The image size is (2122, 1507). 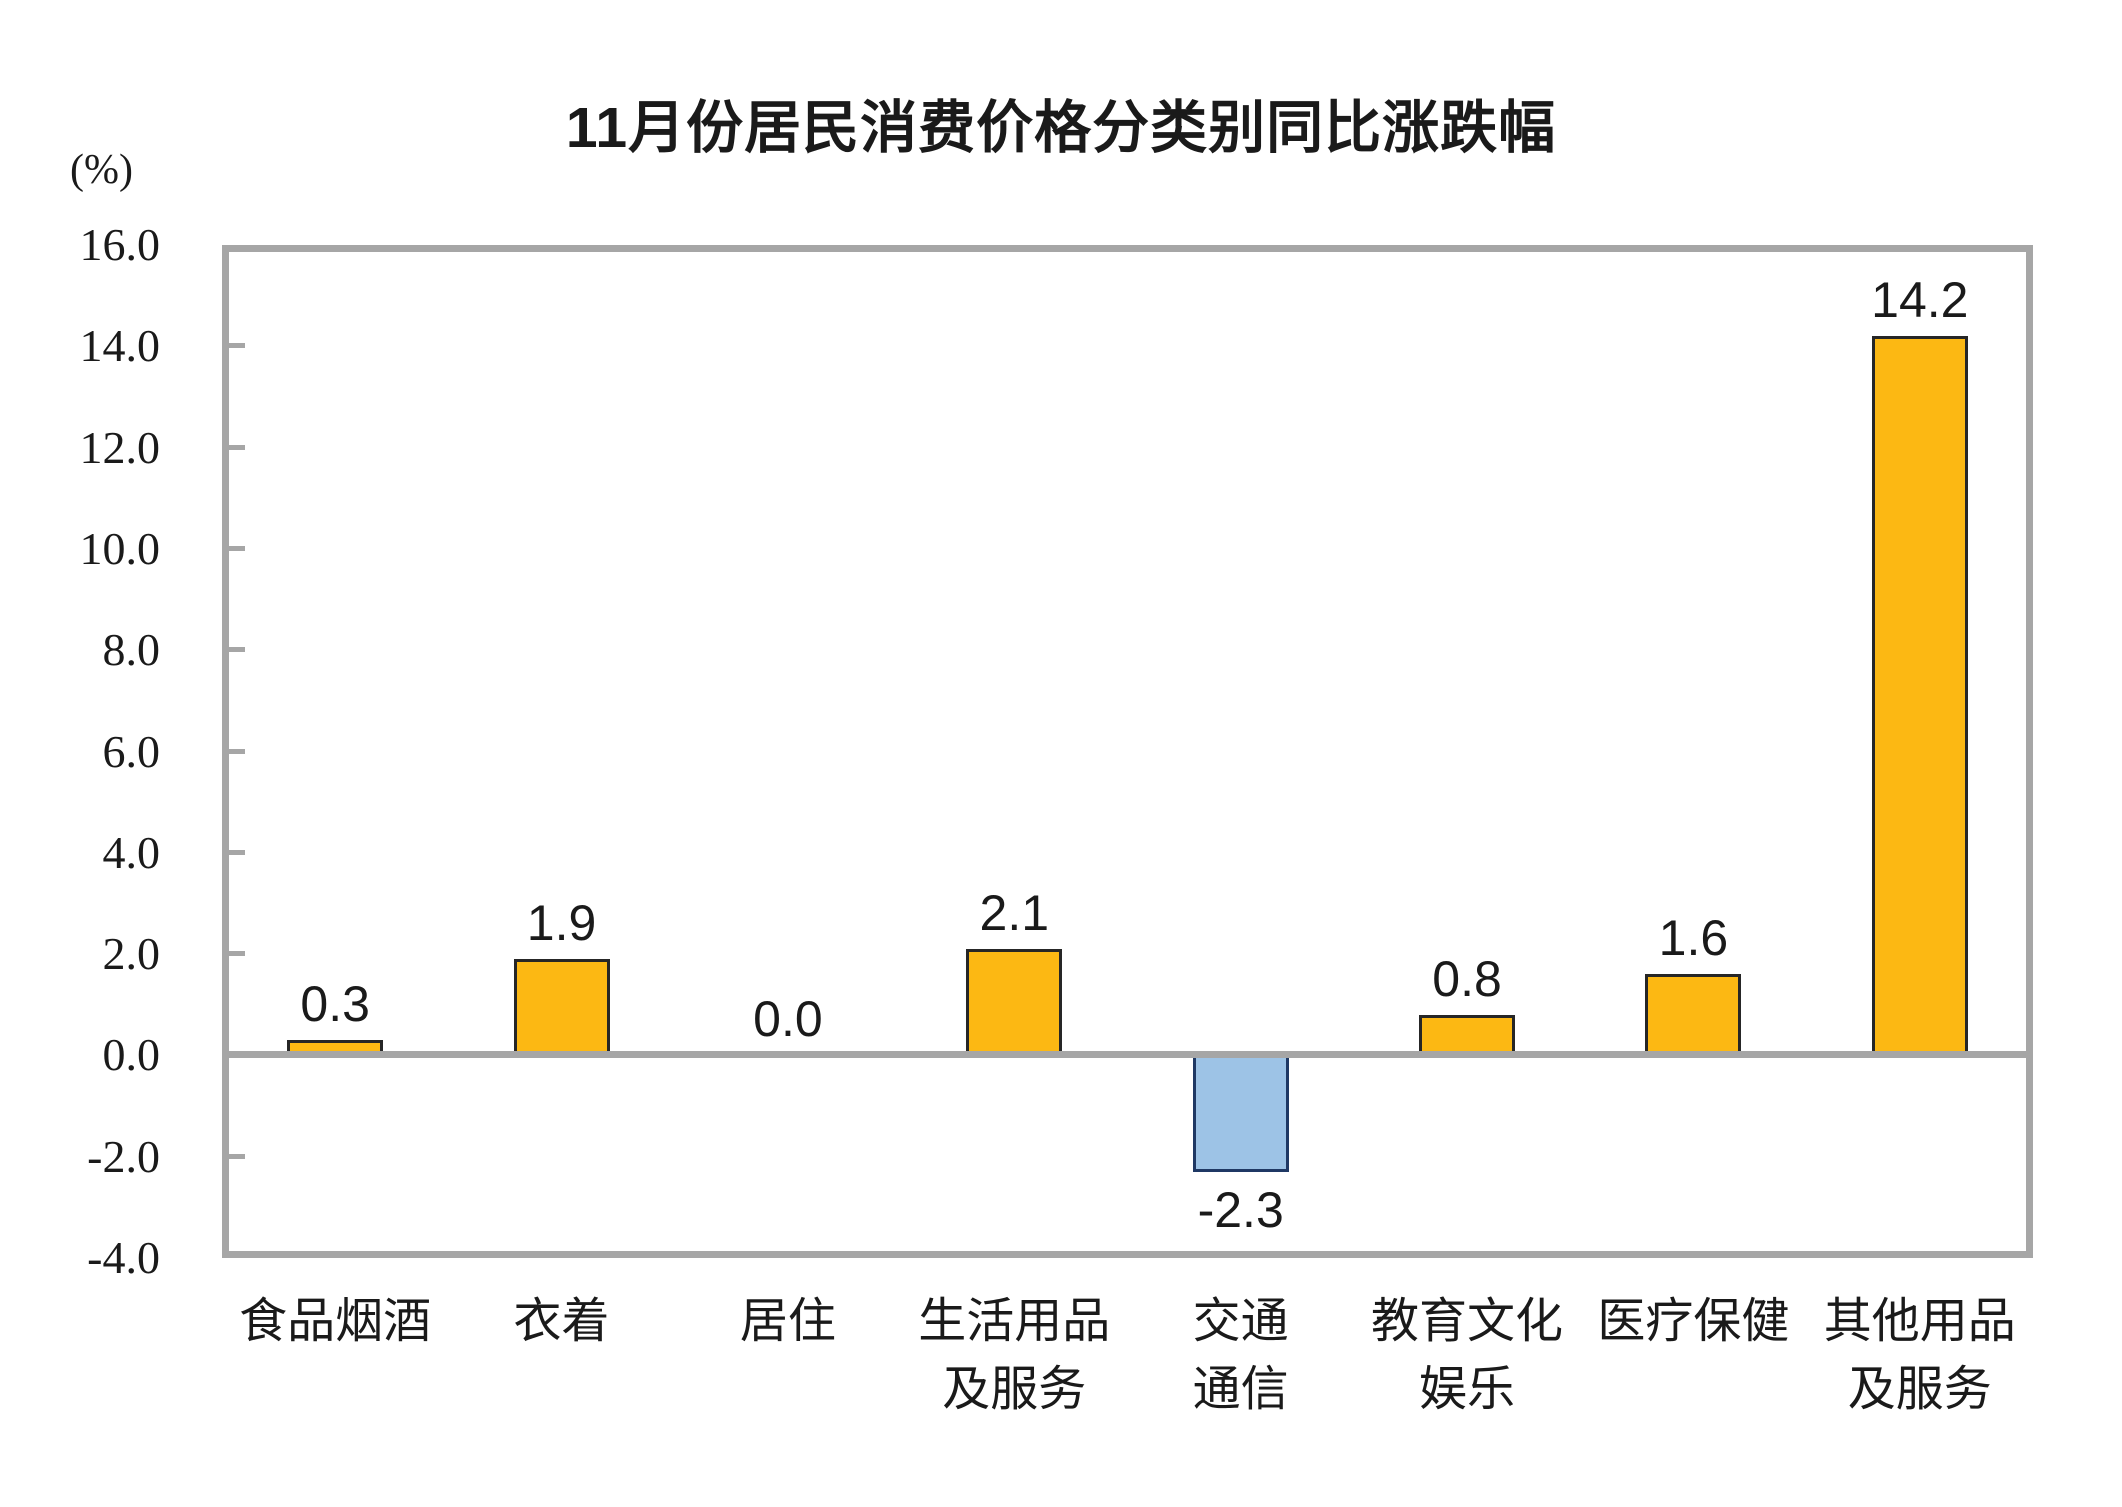 I want to click on bar-value-label: 14.2, so click(x=1920, y=300).